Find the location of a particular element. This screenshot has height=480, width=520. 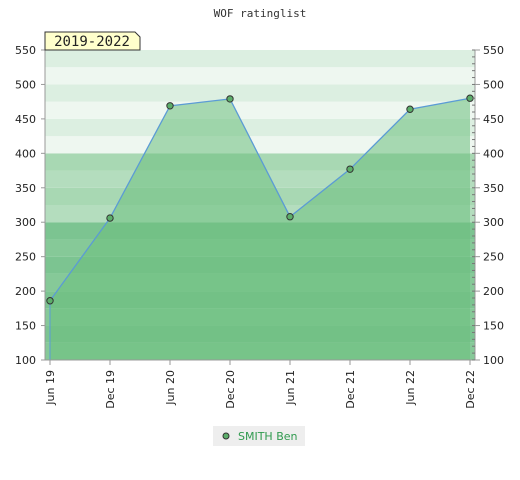

y-tick-label-left: 350 is located at coordinates (25, 188).